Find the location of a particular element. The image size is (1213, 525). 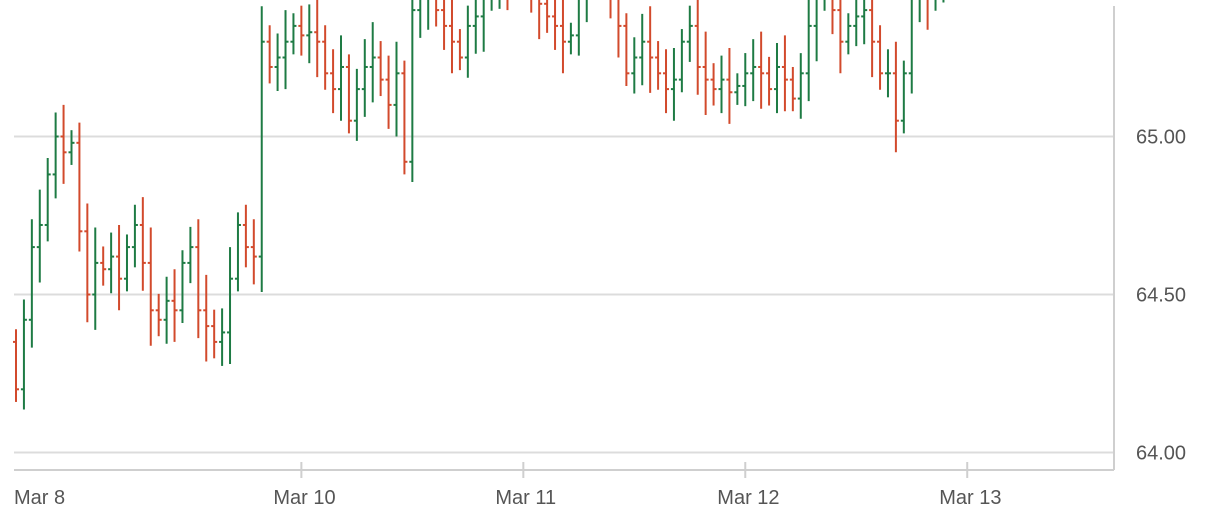

x-axis-ticks: Mar 8 Mar 10 Mar 11 Mar 12 Mar 13 is located at coordinates (507, 485).